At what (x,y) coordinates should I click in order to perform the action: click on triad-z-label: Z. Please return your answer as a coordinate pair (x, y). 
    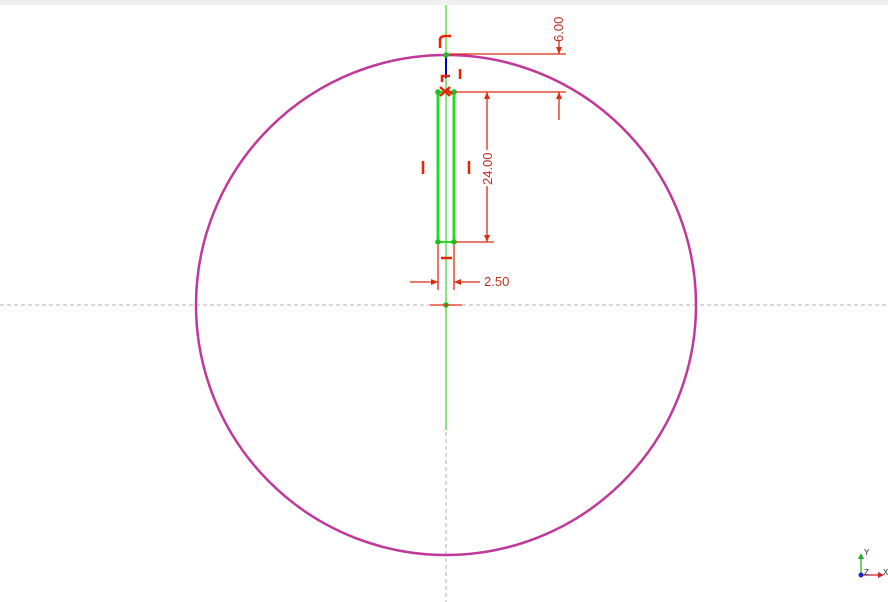
    Looking at the image, I should click on (866, 572).